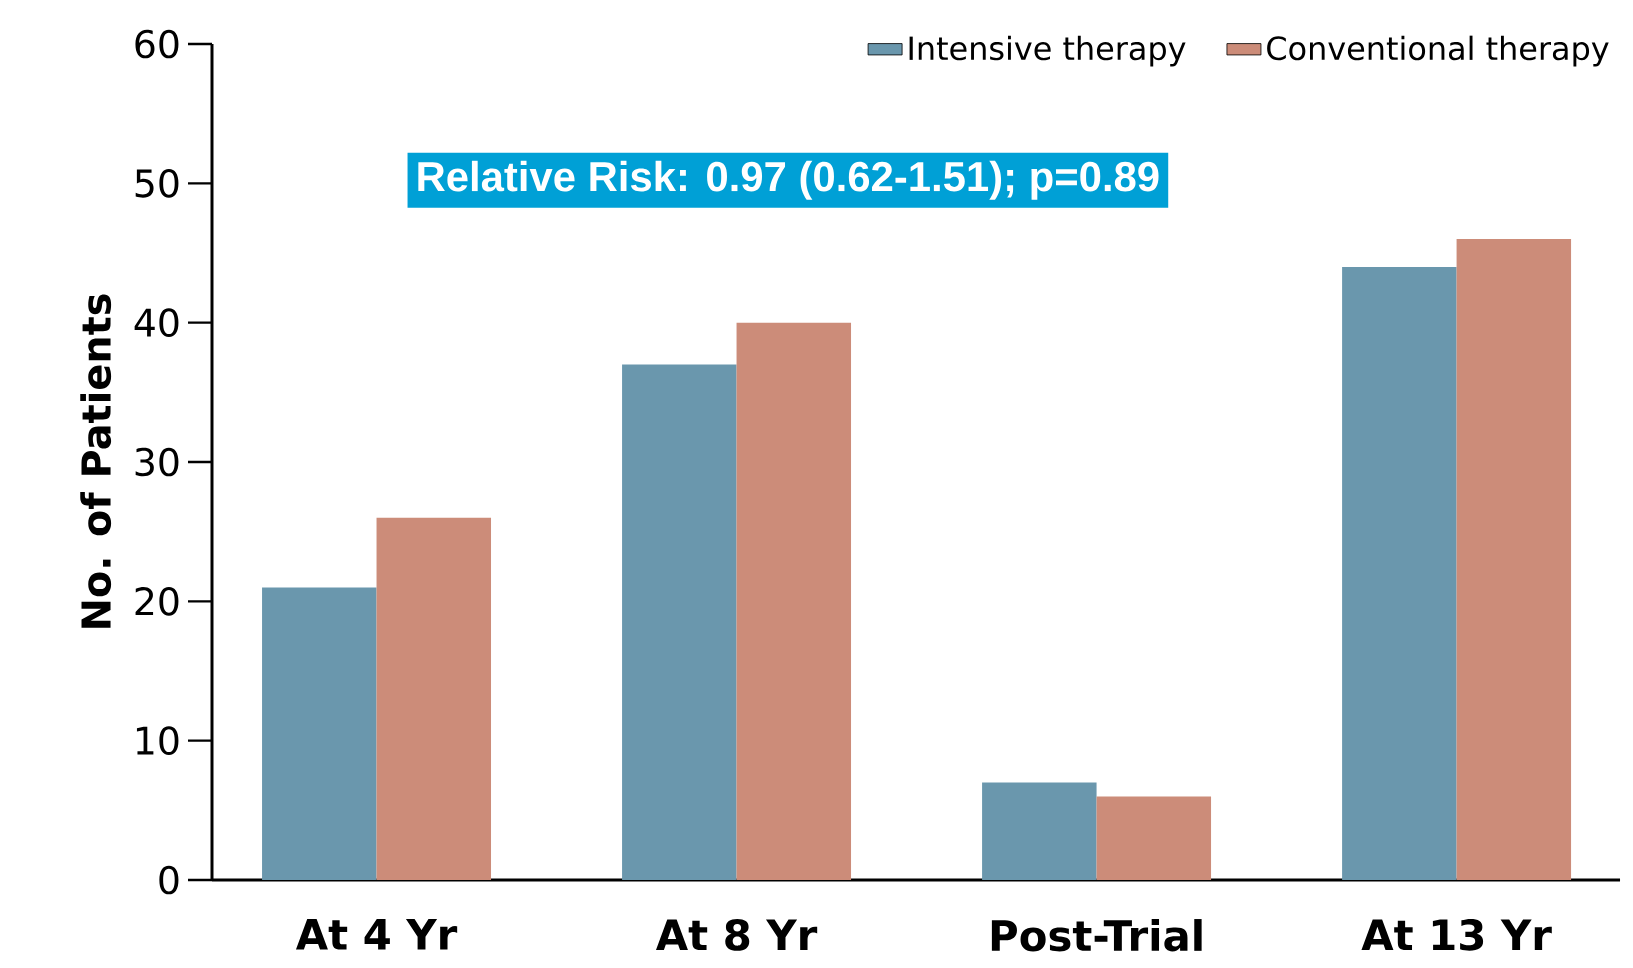  Describe the element at coordinates (96, 461) in the screenshot. I see `y-axis-title: No. of Patients` at that location.